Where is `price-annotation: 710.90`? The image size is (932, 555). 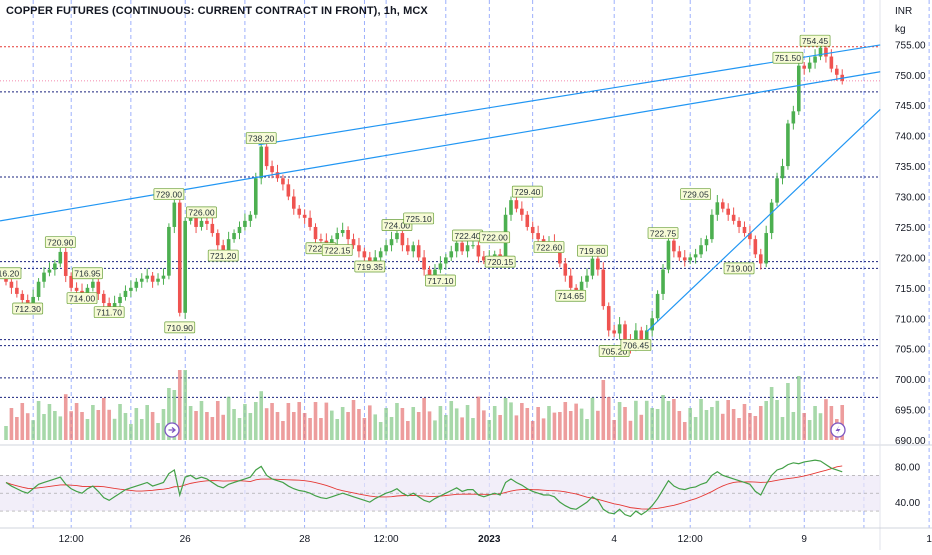 price-annotation: 710.90 is located at coordinates (180, 327).